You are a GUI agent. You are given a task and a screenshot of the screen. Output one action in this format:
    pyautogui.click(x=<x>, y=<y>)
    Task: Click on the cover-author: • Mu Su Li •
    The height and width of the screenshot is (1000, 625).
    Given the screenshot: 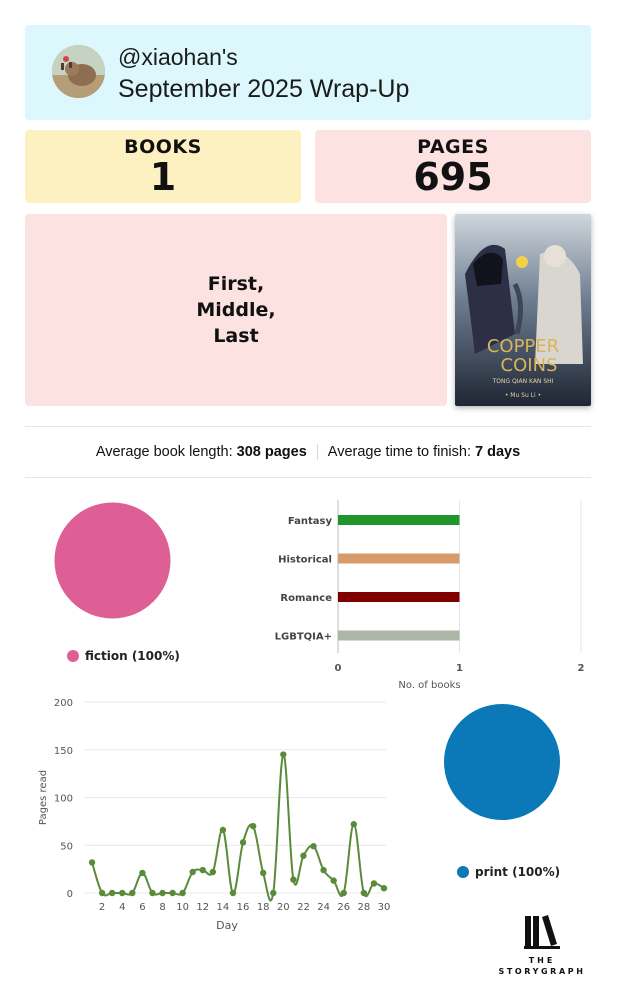 What is the action you would take?
    pyautogui.click(x=523, y=395)
    